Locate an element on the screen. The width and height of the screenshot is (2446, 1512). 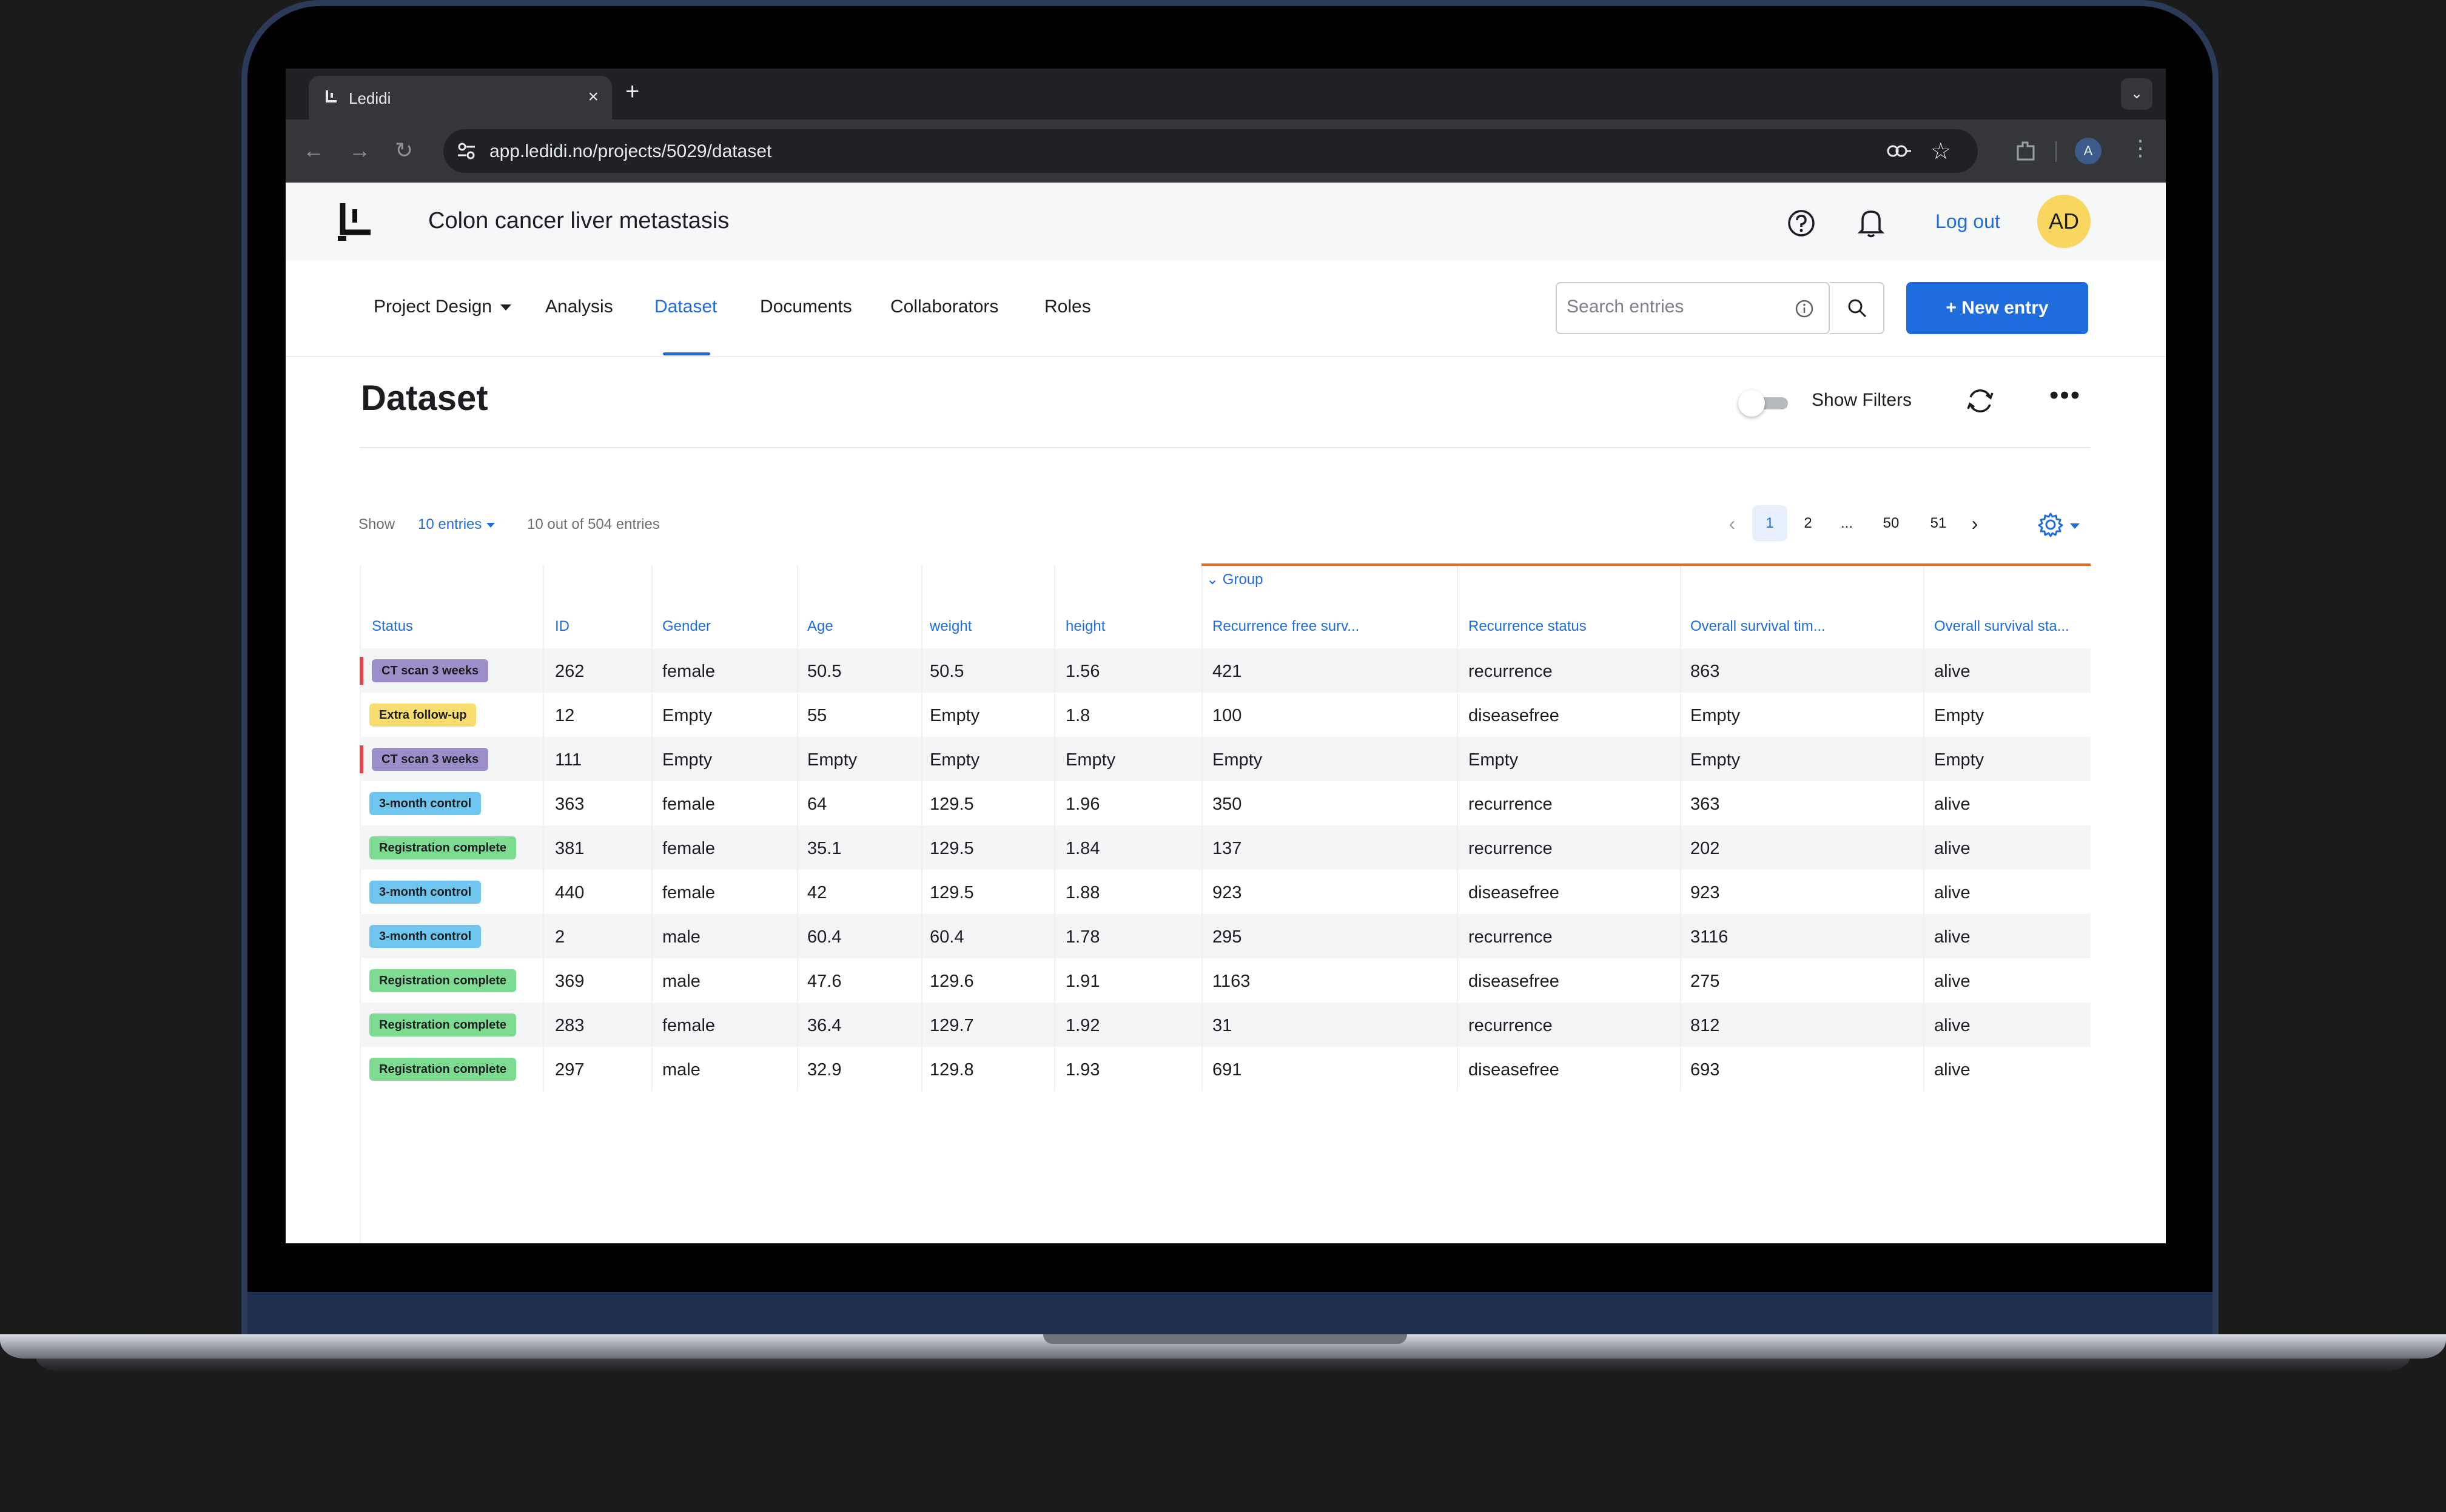
search-button is located at coordinates (1857, 308).